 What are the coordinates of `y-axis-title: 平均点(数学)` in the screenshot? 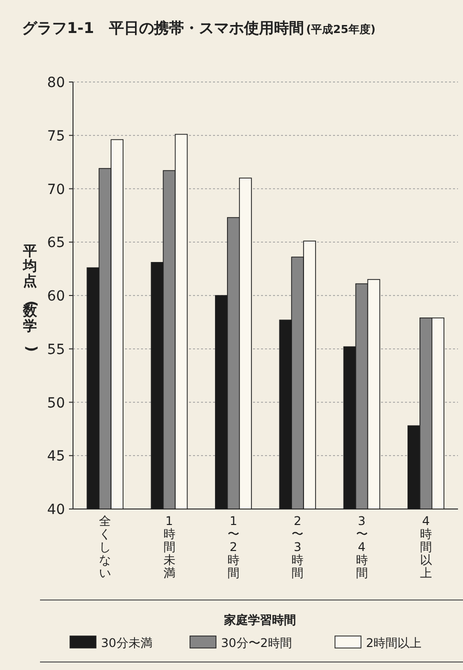 It's located at (30, 298).